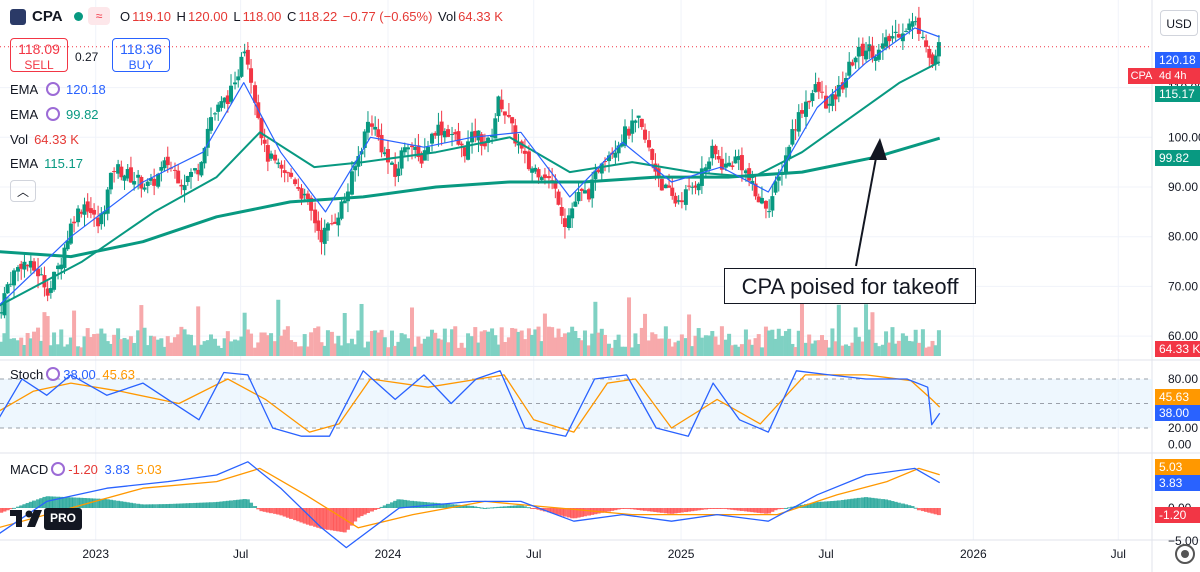 This screenshot has height=572, width=1200. I want to click on tradingview-logo: PRO, so click(47, 519).